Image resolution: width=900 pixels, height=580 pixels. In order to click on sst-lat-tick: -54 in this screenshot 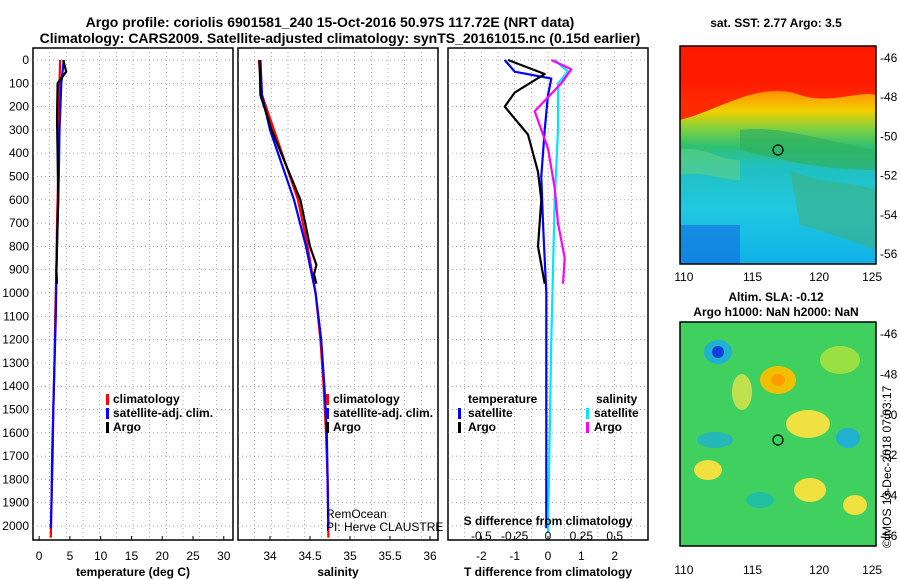, I will do `click(889, 215)`.